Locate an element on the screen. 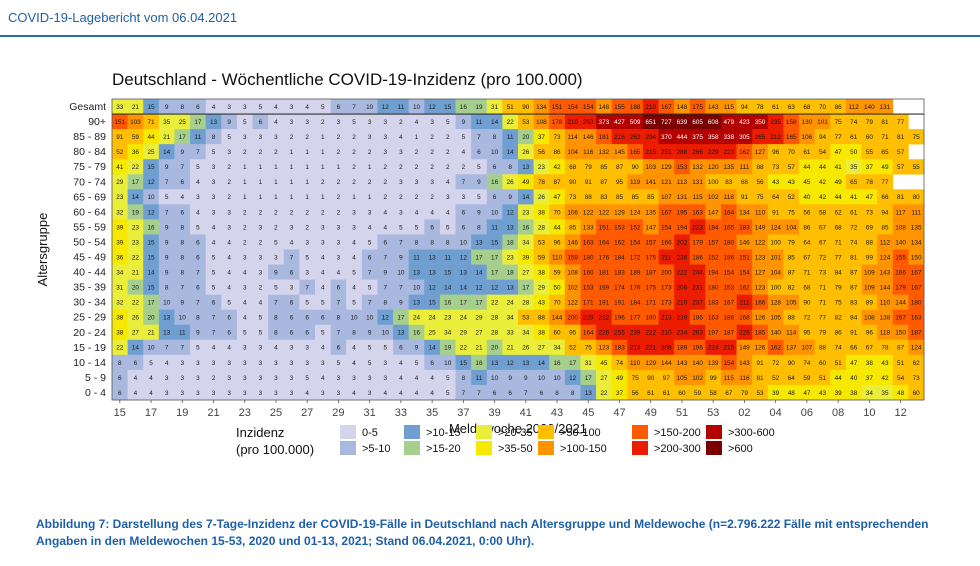 Image resolution: width=980 pixels, height=566 pixels. cell-value-label: 1 is located at coordinates (245, 197).